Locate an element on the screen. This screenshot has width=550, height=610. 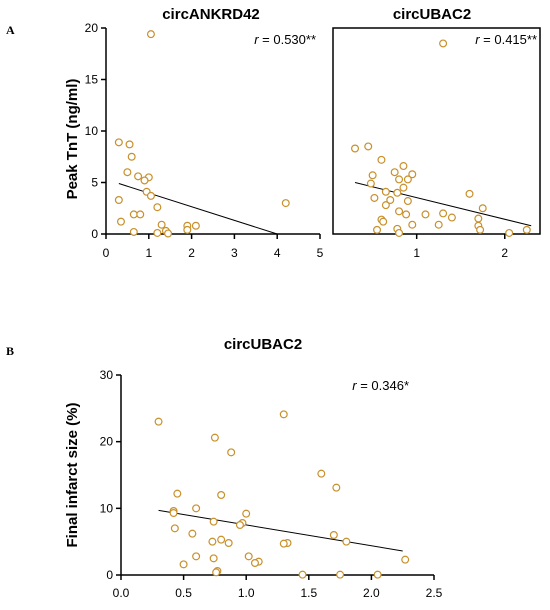
x-tick-label: 0 is located at coordinates (106, 253).